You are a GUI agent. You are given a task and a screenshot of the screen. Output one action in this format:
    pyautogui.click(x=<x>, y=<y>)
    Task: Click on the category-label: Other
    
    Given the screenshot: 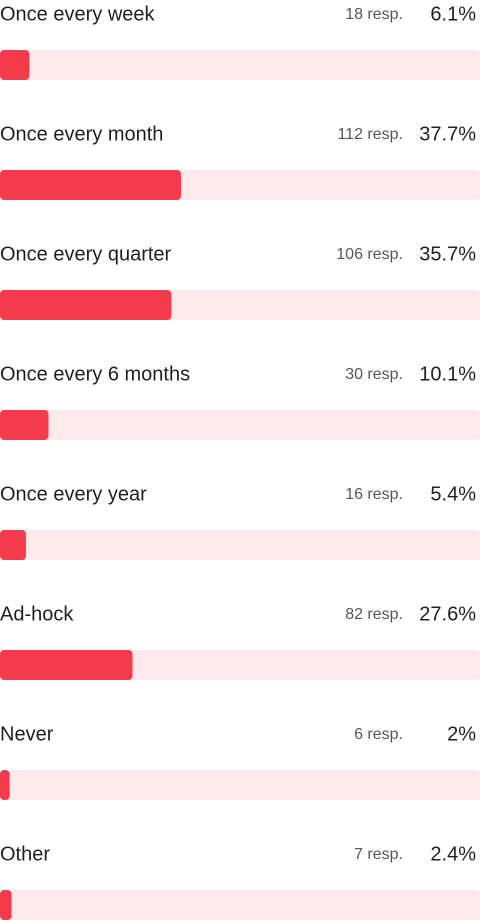 What is the action you would take?
    pyautogui.click(x=25, y=854)
    